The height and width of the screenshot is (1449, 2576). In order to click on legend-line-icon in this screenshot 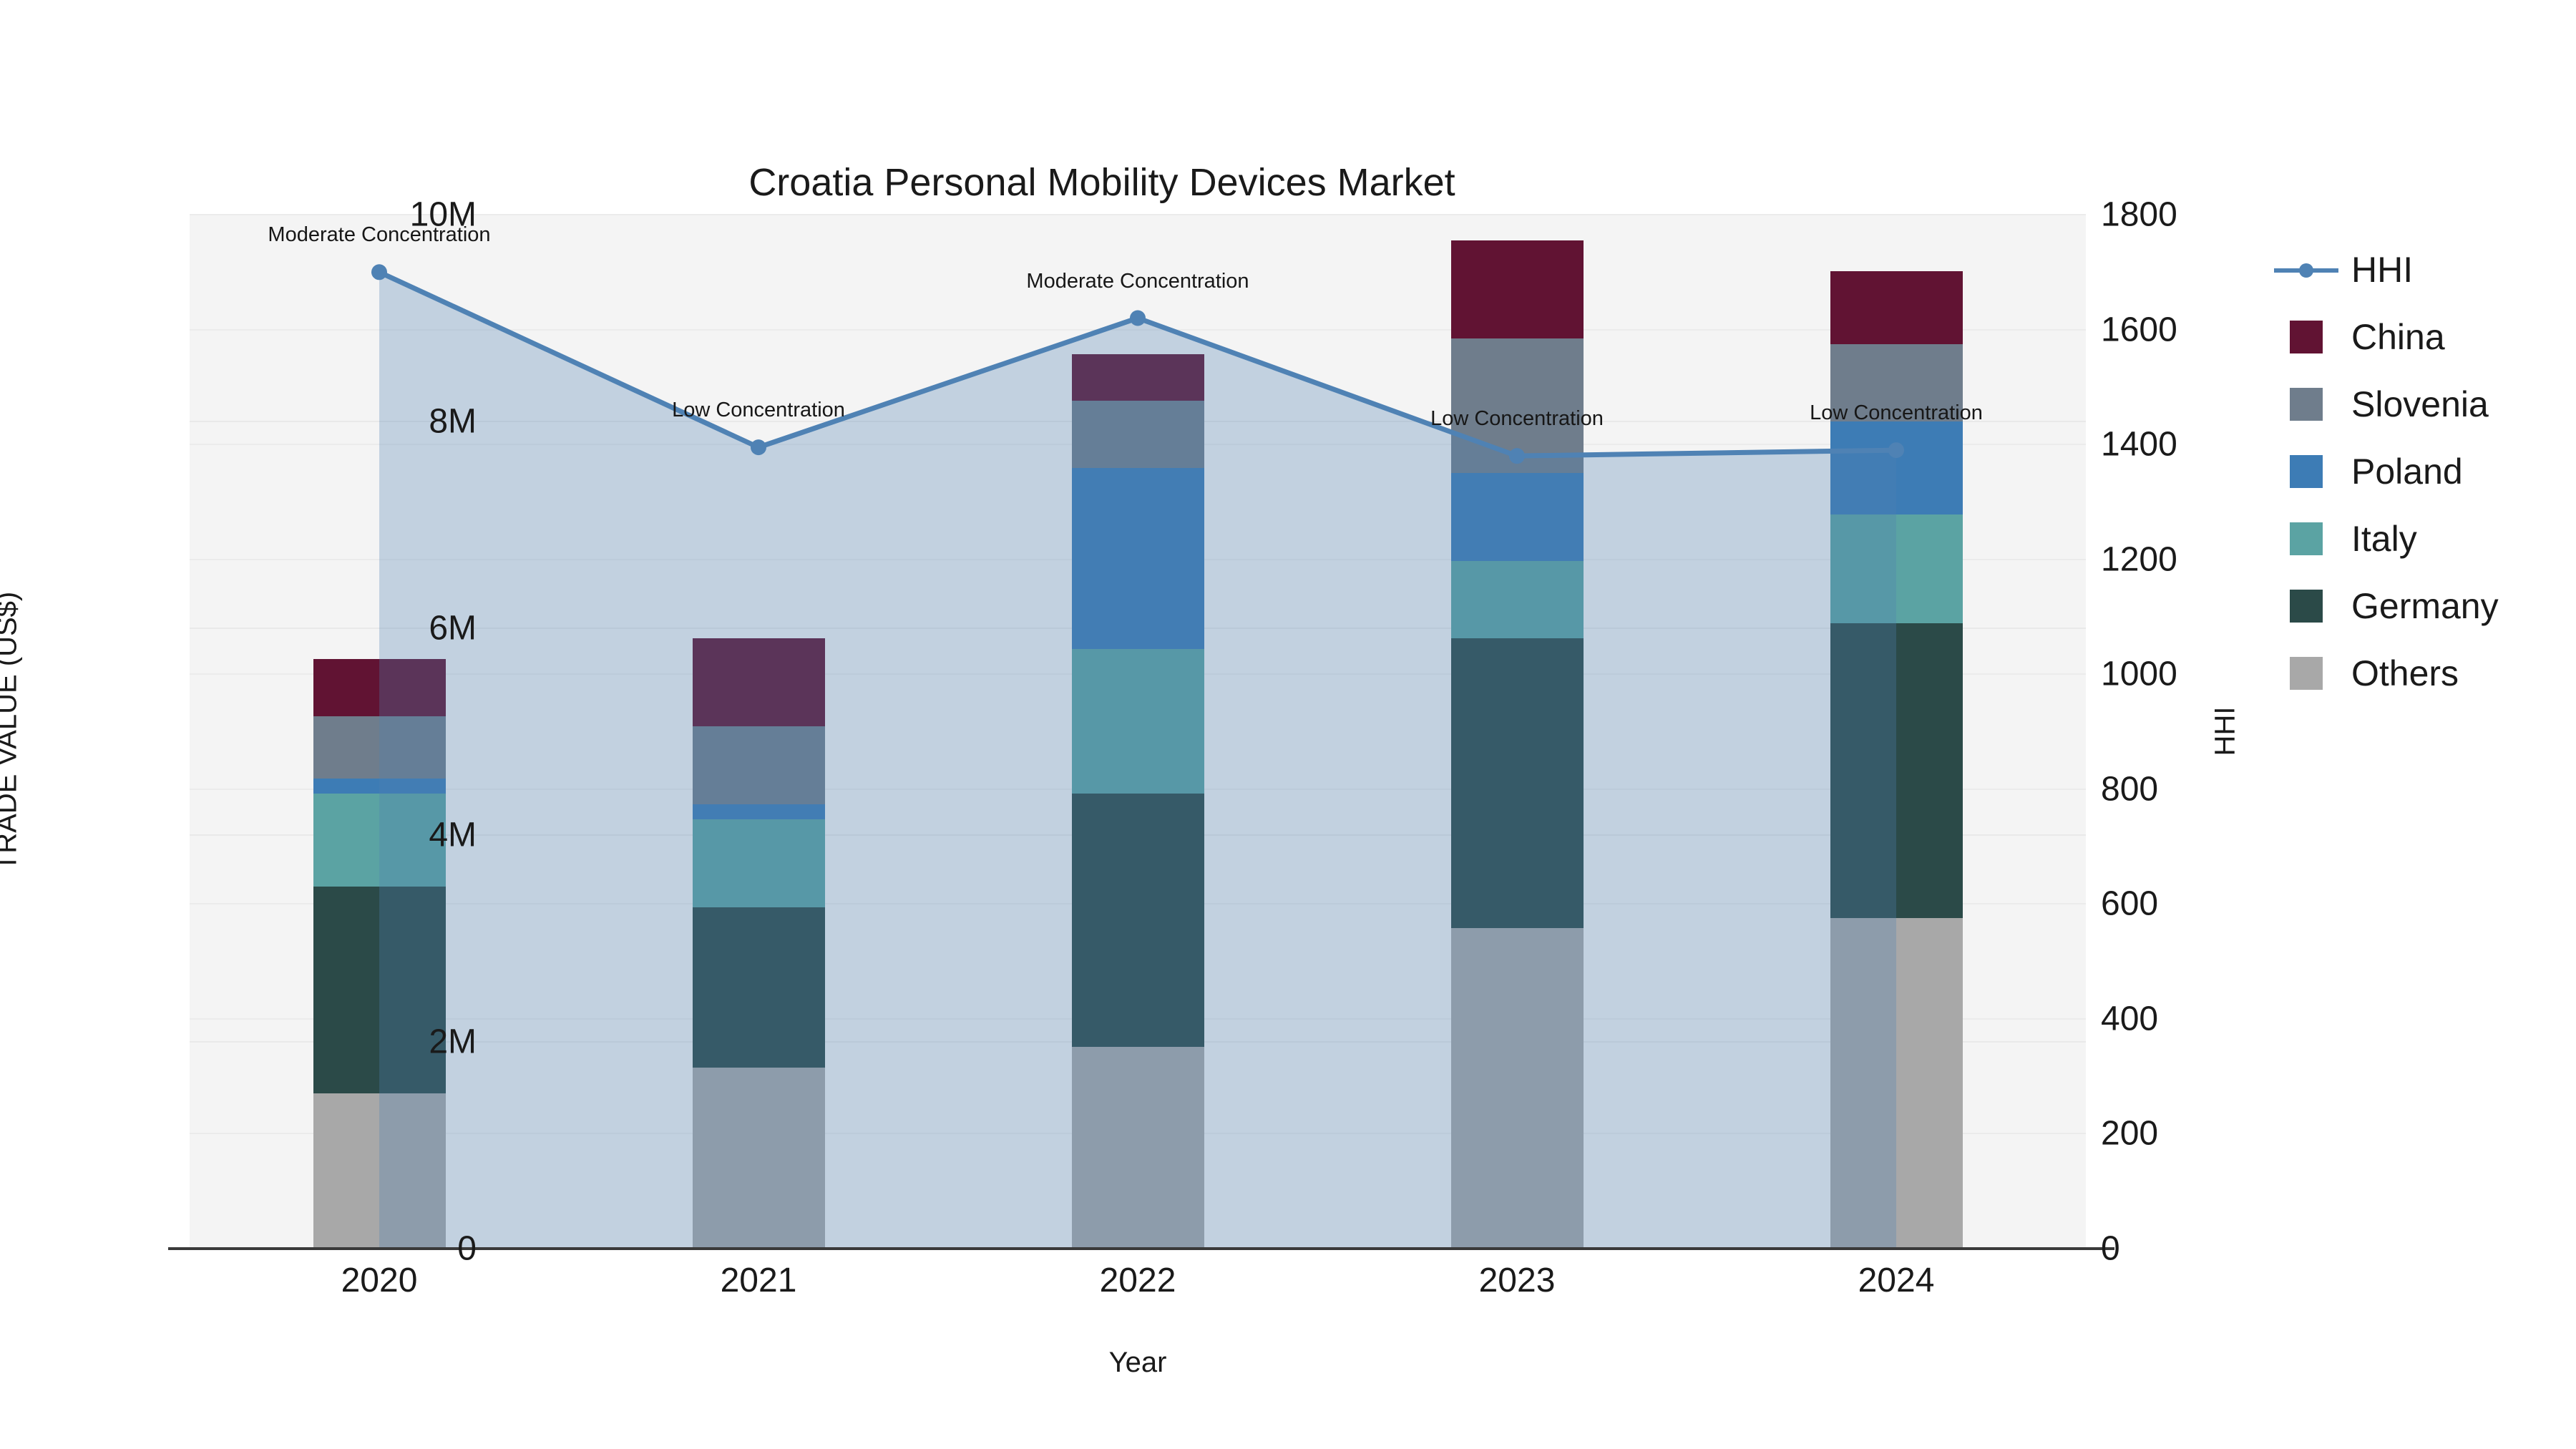, I will do `click(2306, 269)`.